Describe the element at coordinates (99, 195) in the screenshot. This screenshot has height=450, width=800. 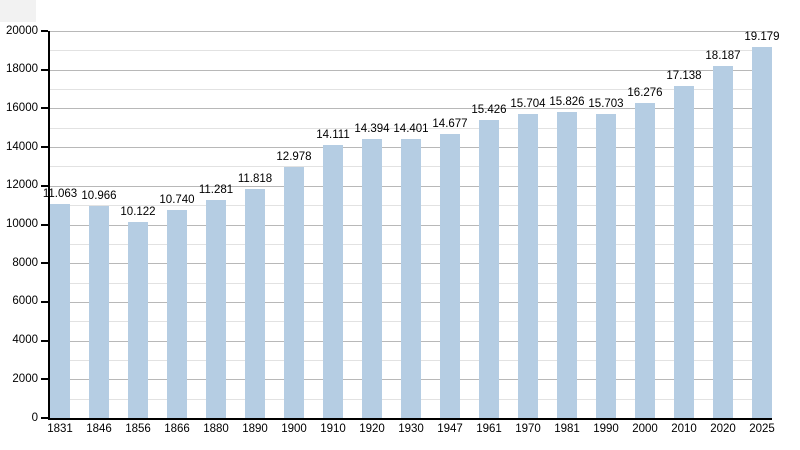
I see `bar-value-label: 10.966` at that location.